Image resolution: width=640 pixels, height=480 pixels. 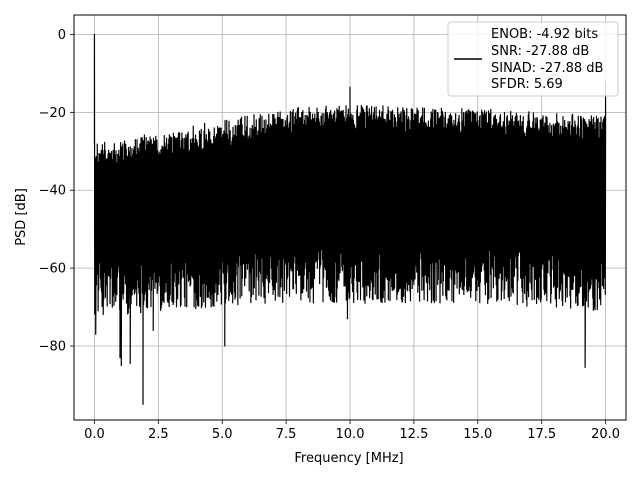 I want to click on x-tick-label: 15.0, so click(x=477, y=434).